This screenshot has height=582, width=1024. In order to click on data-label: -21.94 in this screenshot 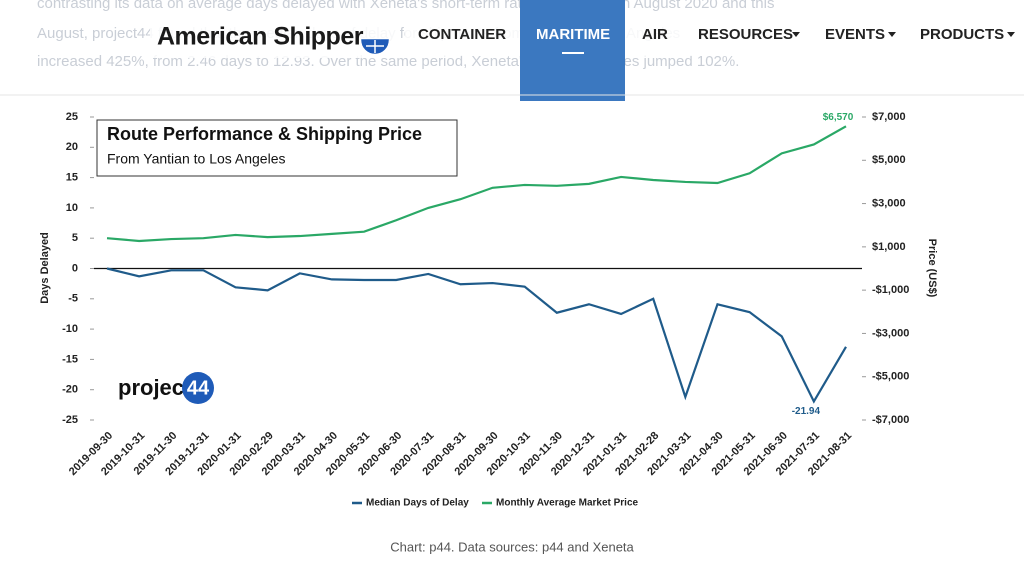, I will do `click(806, 411)`.